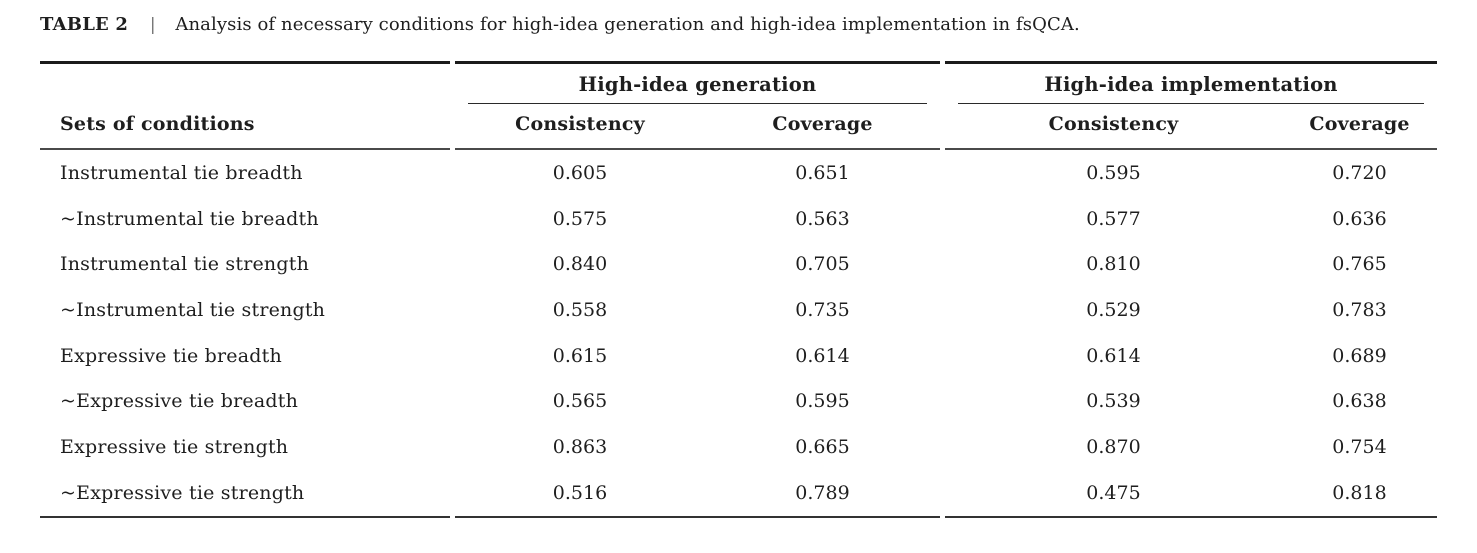  What do you see at coordinates (580, 127) in the screenshot?
I see `column-header-gen-consistency: Consistency` at bounding box center [580, 127].